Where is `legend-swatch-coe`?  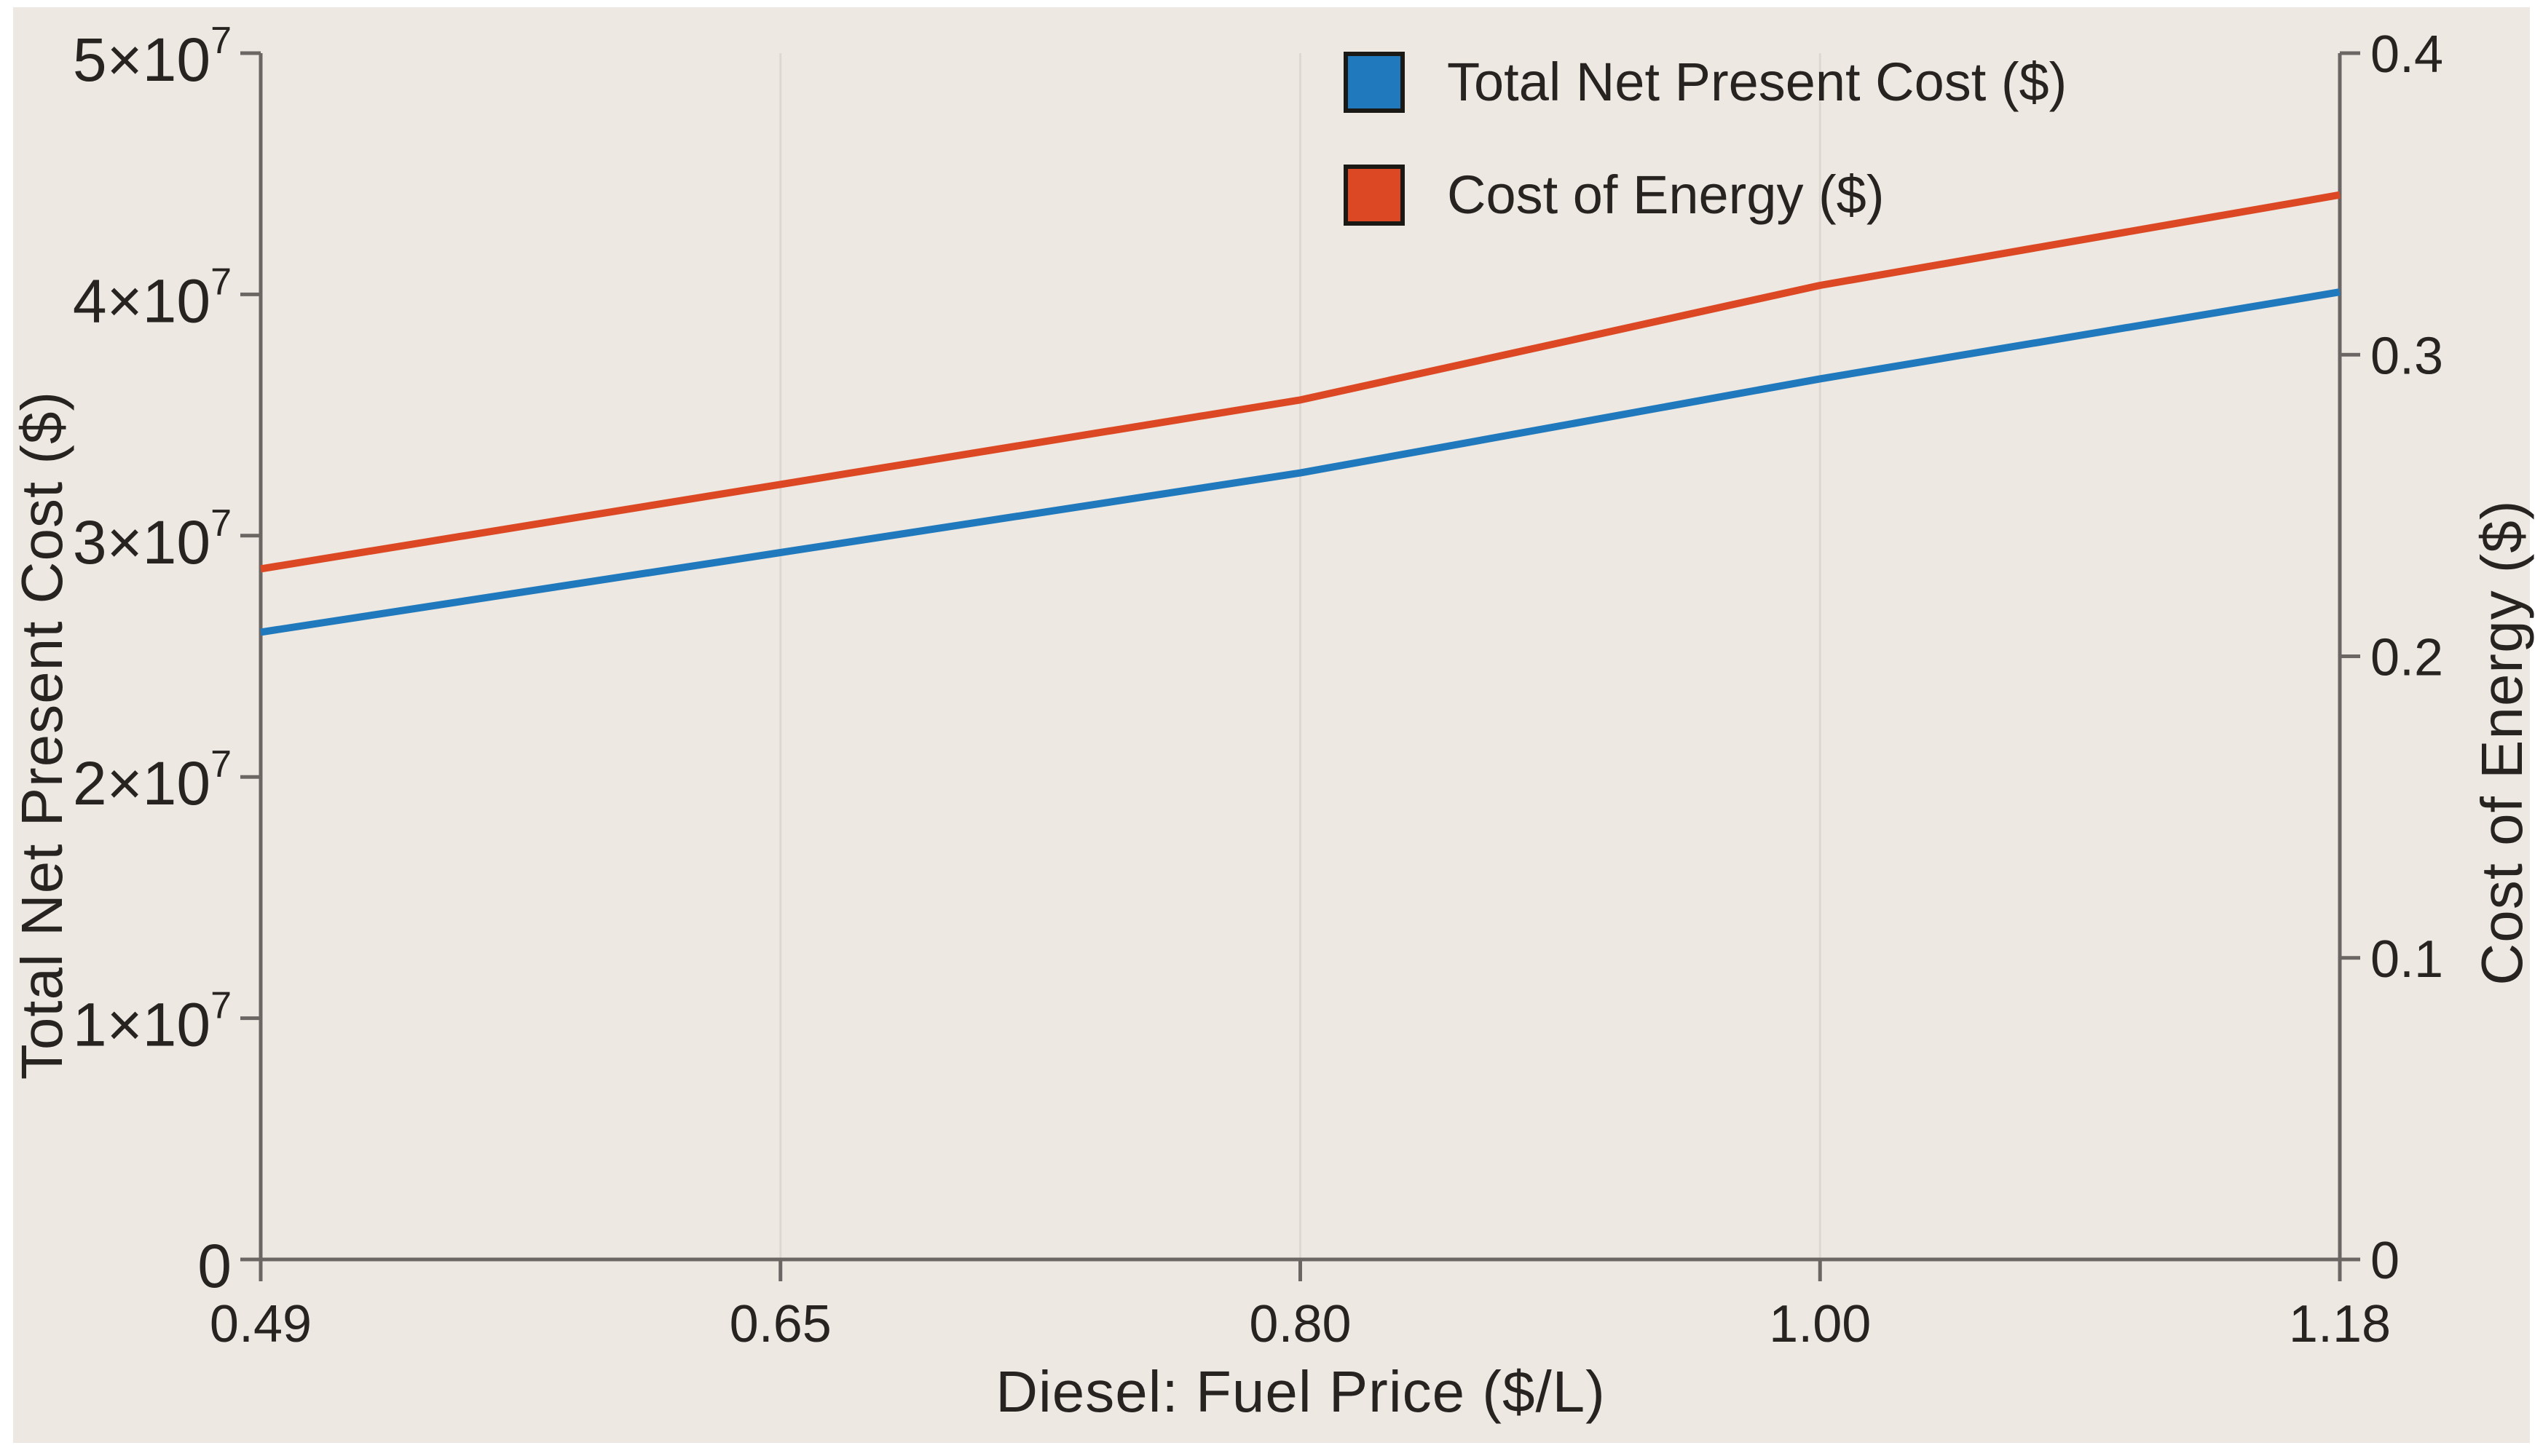
legend-swatch-coe is located at coordinates (1374, 195).